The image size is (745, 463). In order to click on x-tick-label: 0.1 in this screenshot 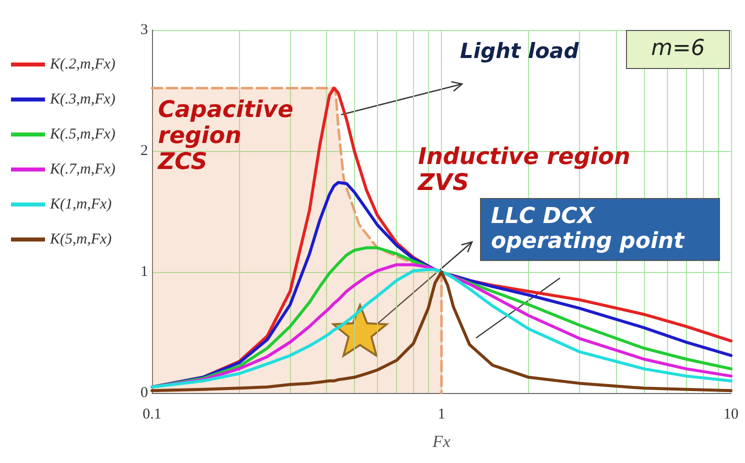, I will do `click(152, 414)`.